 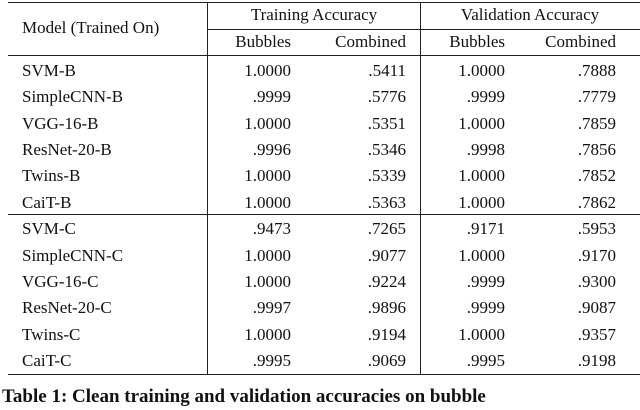 I want to click on model-name: VGG-16-C, so click(x=60, y=281).